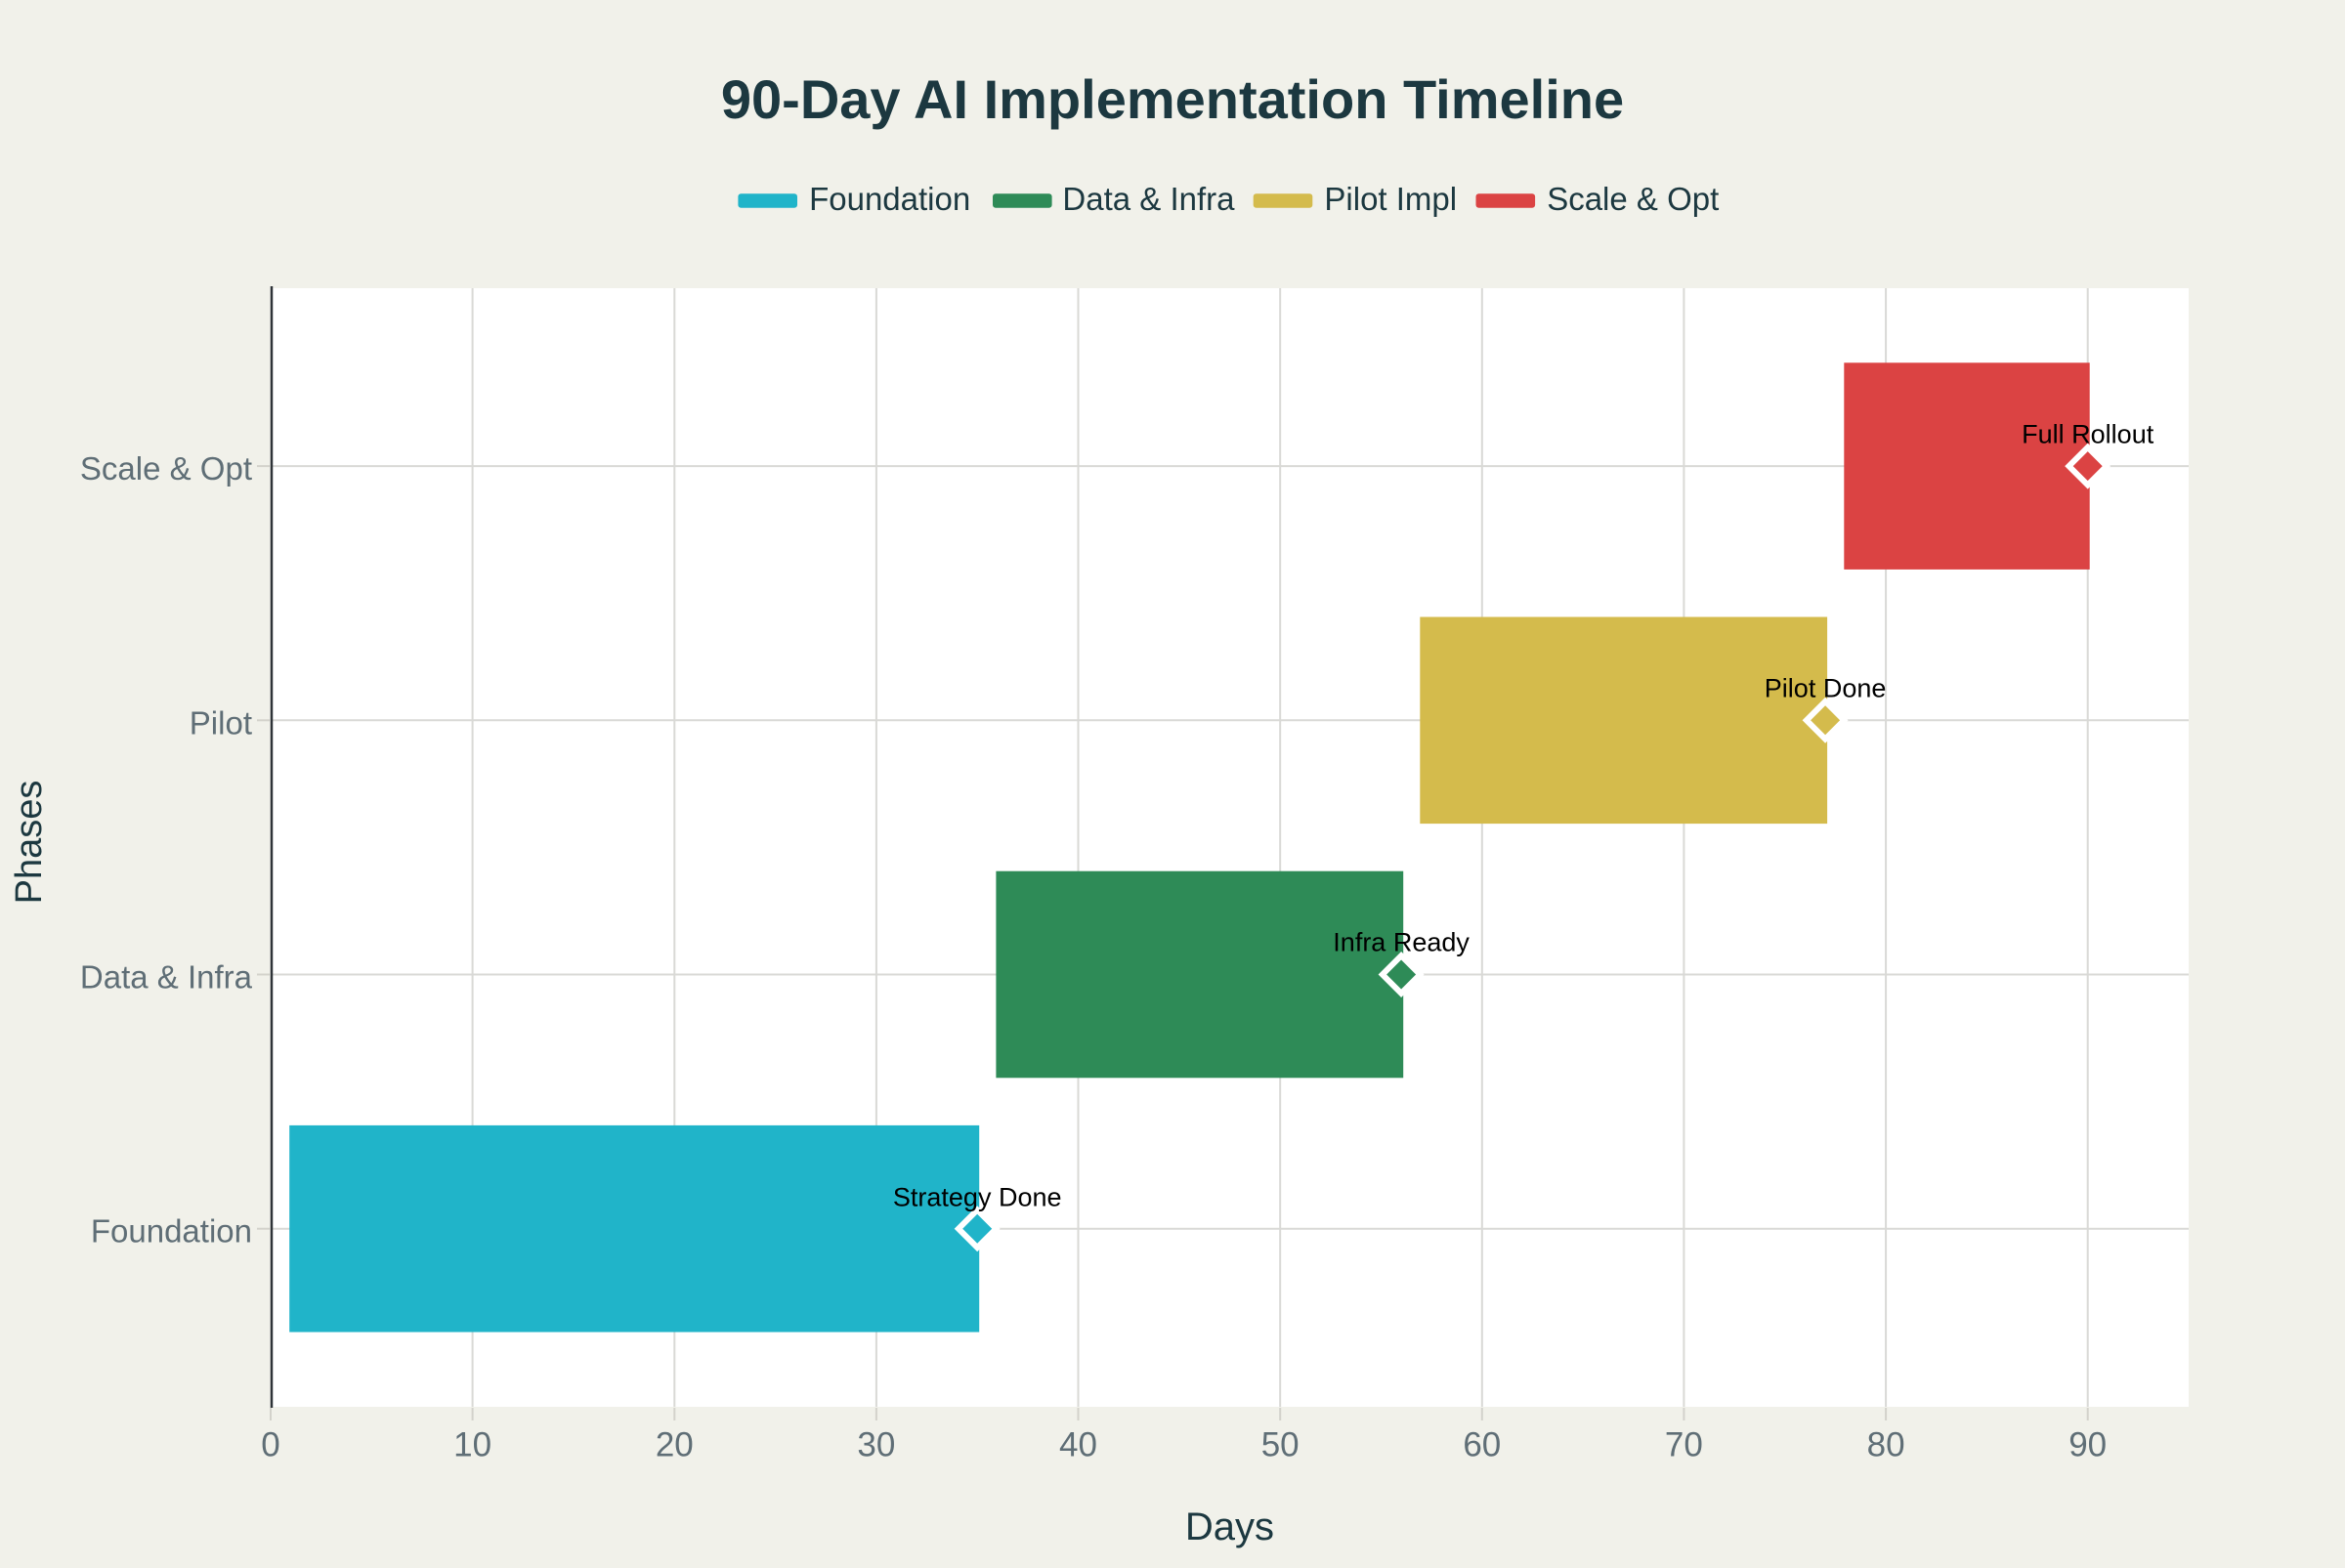  Describe the element at coordinates (675, 1445) in the screenshot. I see `svg-text: 20` at that location.